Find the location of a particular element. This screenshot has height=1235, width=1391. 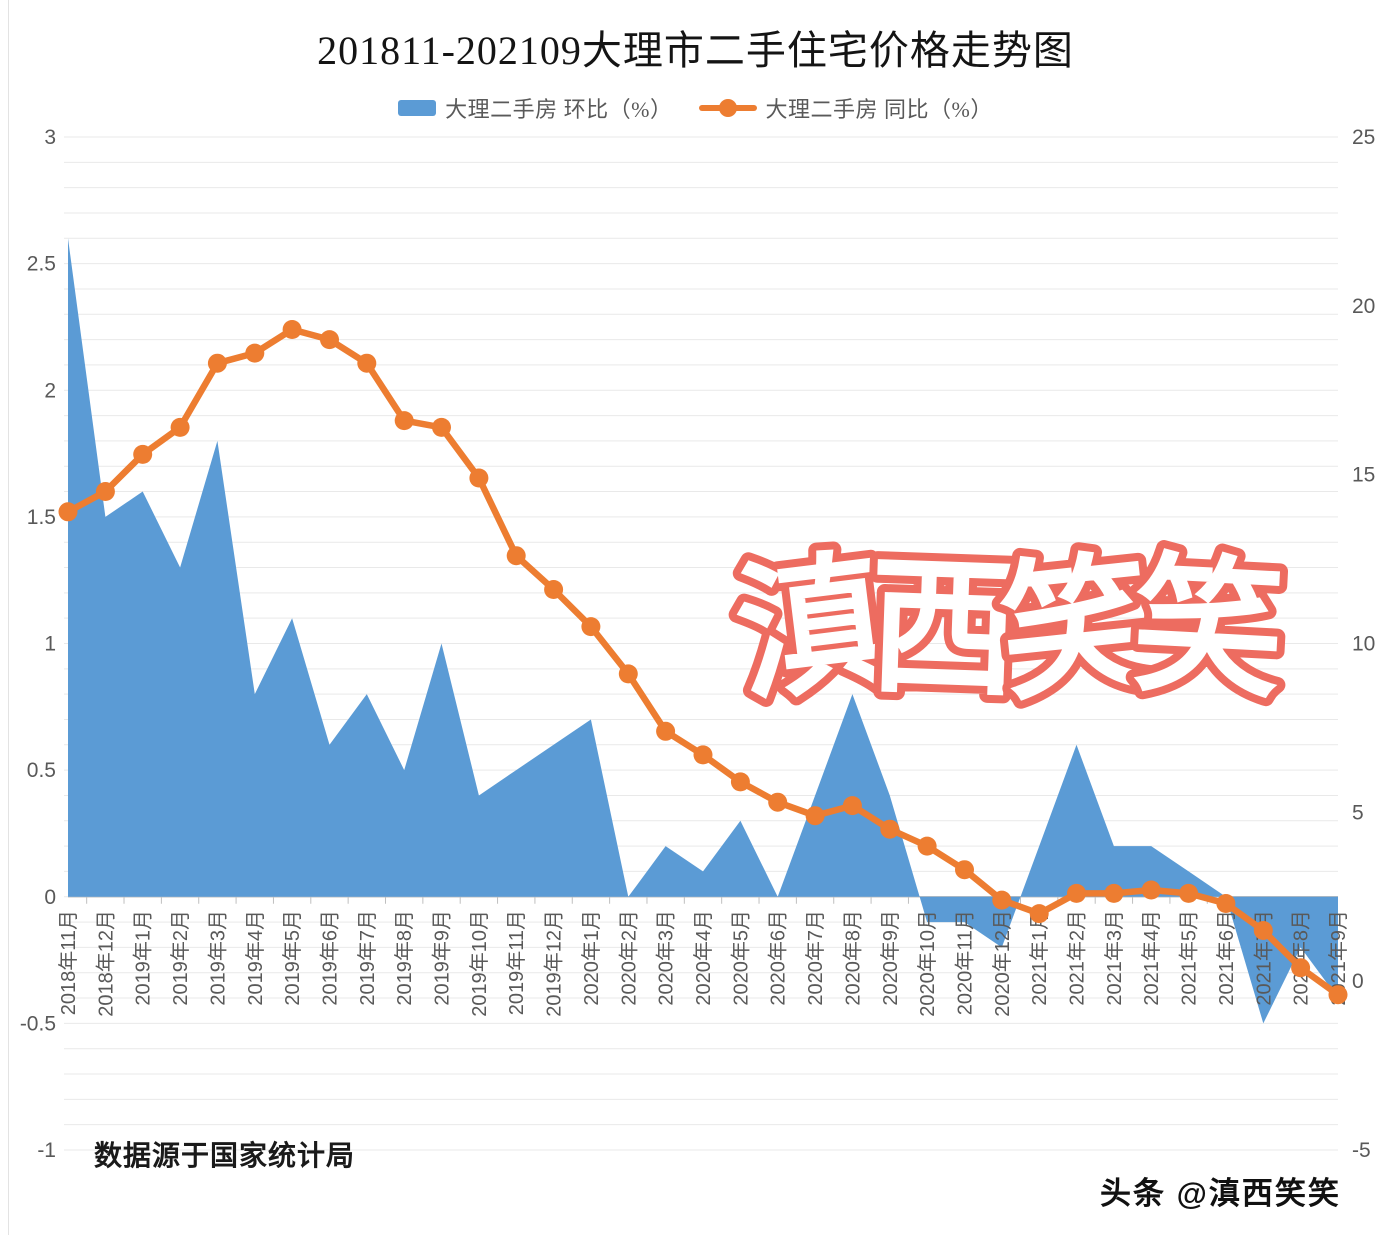

x-tick-label: 2019年6月 is located at coordinates (329, 958).